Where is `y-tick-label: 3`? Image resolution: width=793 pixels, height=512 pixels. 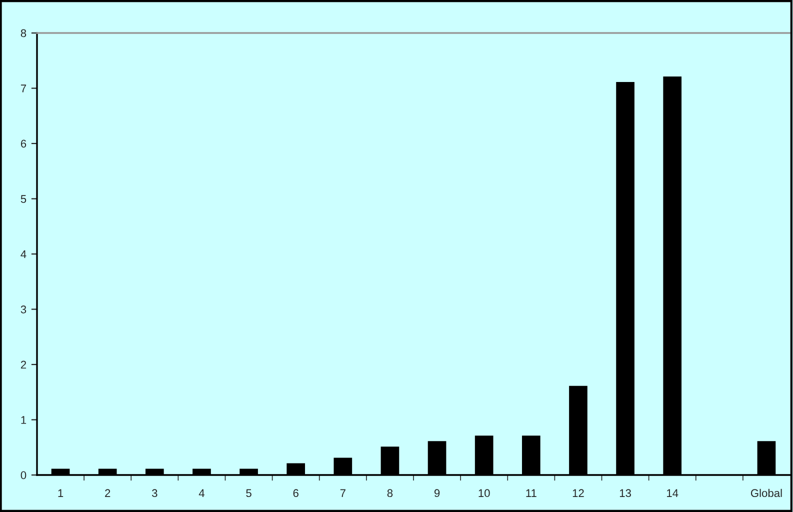 y-tick-label: 3 is located at coordinates (23, 310).